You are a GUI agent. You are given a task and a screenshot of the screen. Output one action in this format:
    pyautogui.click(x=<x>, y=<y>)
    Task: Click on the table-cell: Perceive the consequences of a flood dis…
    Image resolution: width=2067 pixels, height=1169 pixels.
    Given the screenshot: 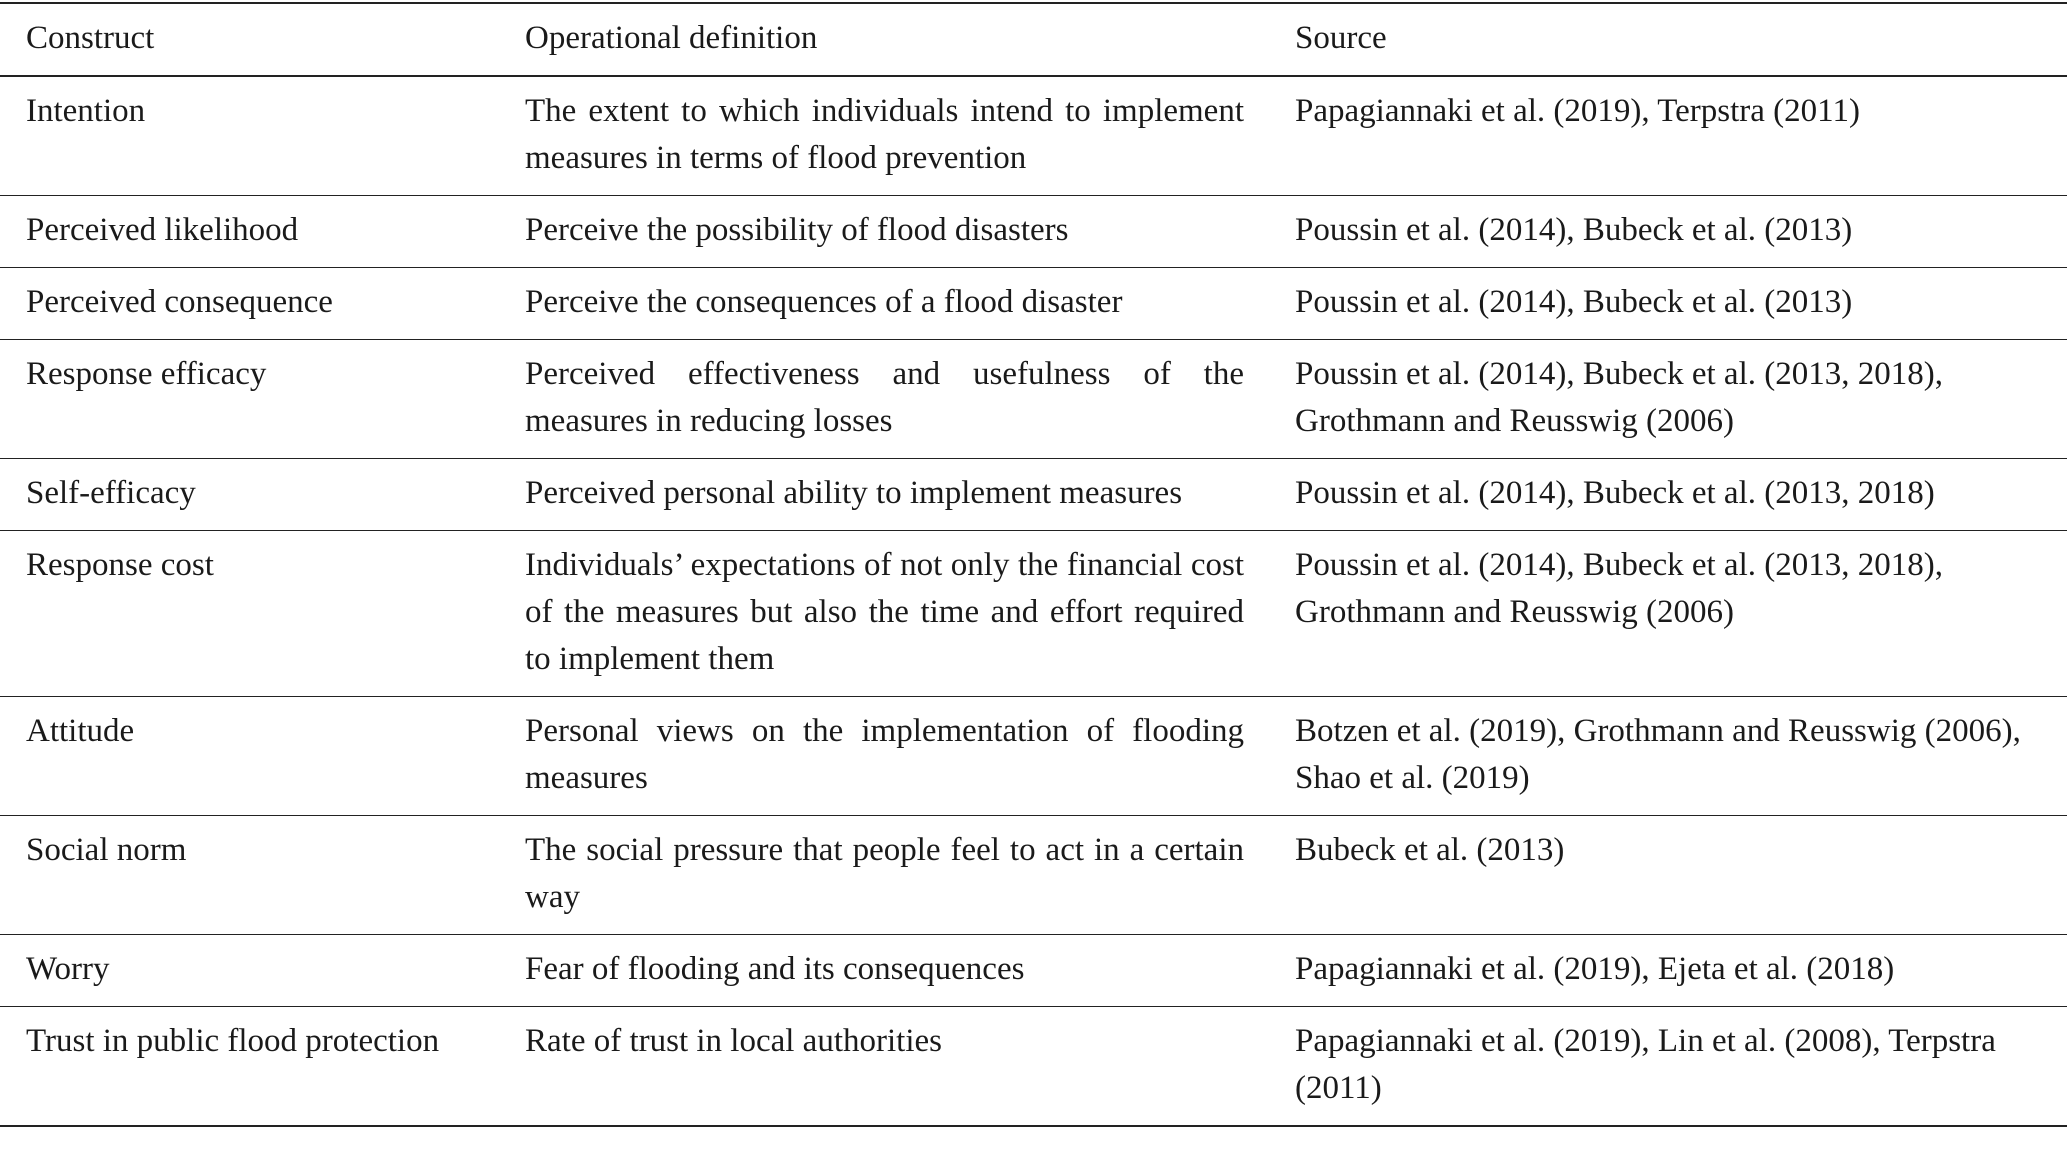 What is the action you would take?
    pyautogui.click(x=824, y=302)
    